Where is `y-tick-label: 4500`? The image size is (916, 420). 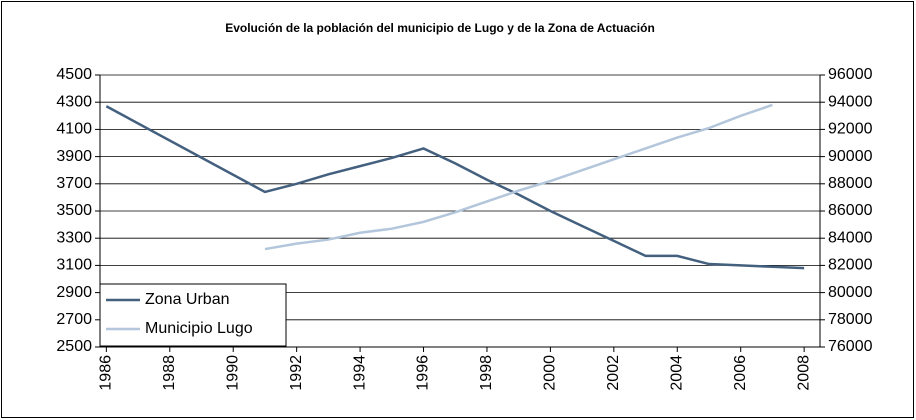 y-tick-label: 4500 is located at coordinates (74, 74).